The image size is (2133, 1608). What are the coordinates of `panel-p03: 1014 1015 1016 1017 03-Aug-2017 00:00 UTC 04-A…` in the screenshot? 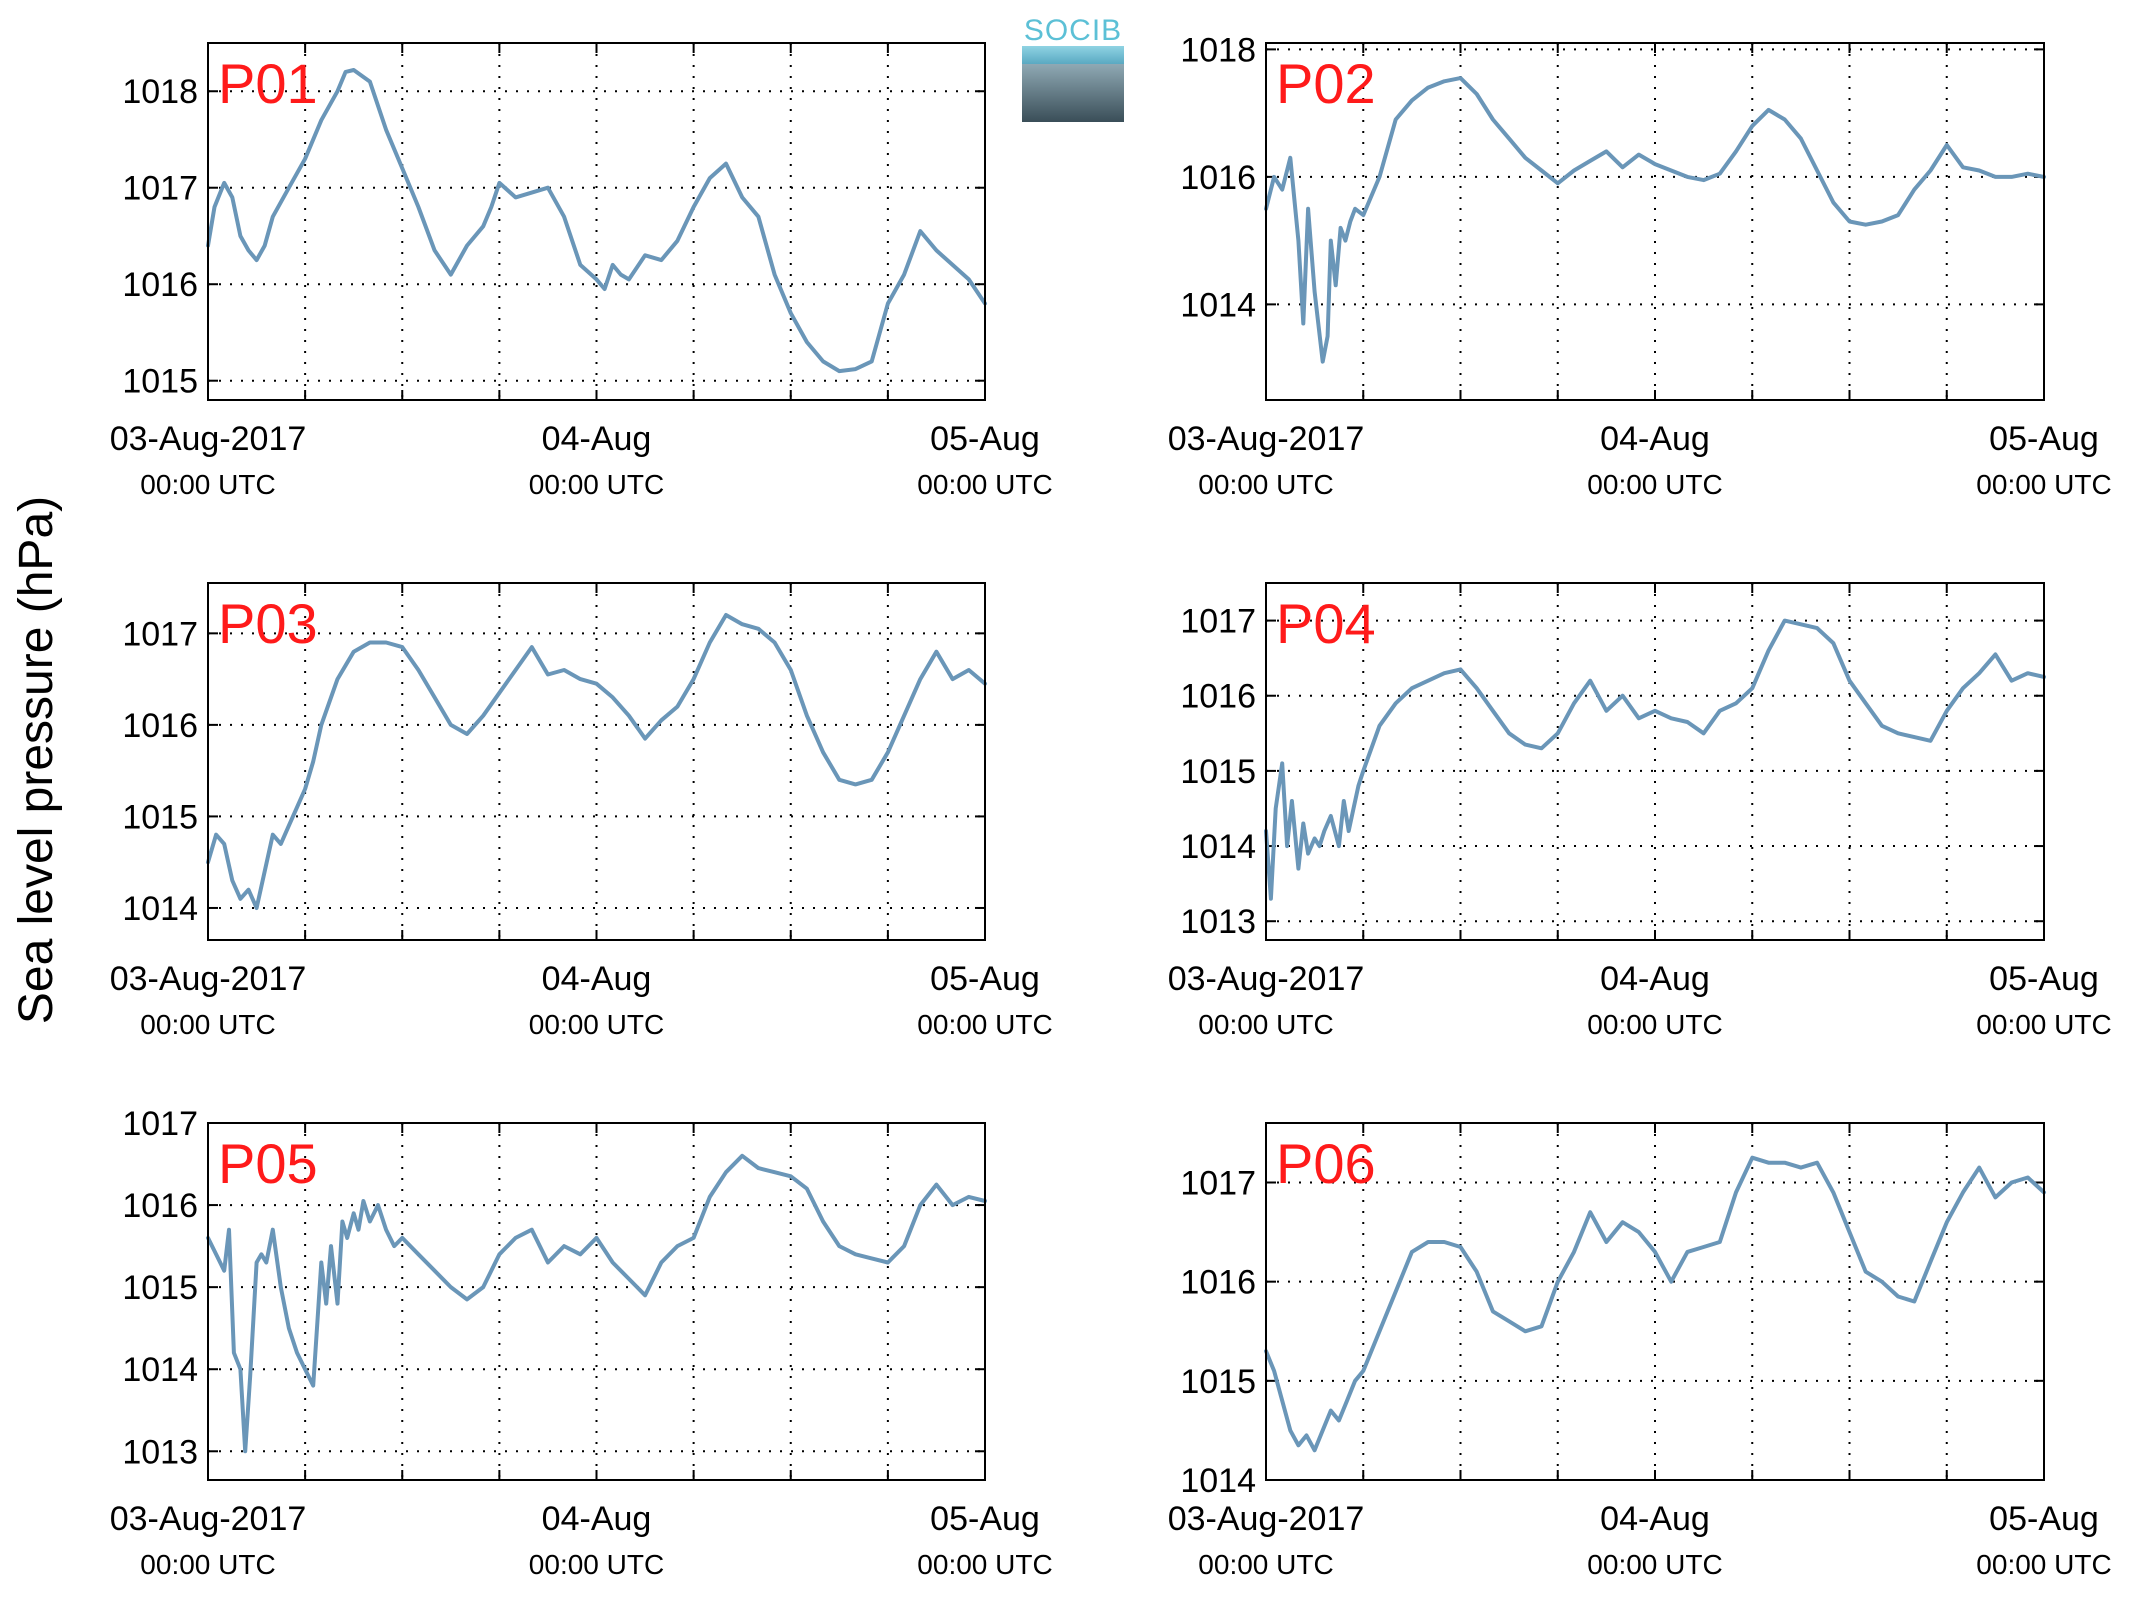 It's located at (581, 811).